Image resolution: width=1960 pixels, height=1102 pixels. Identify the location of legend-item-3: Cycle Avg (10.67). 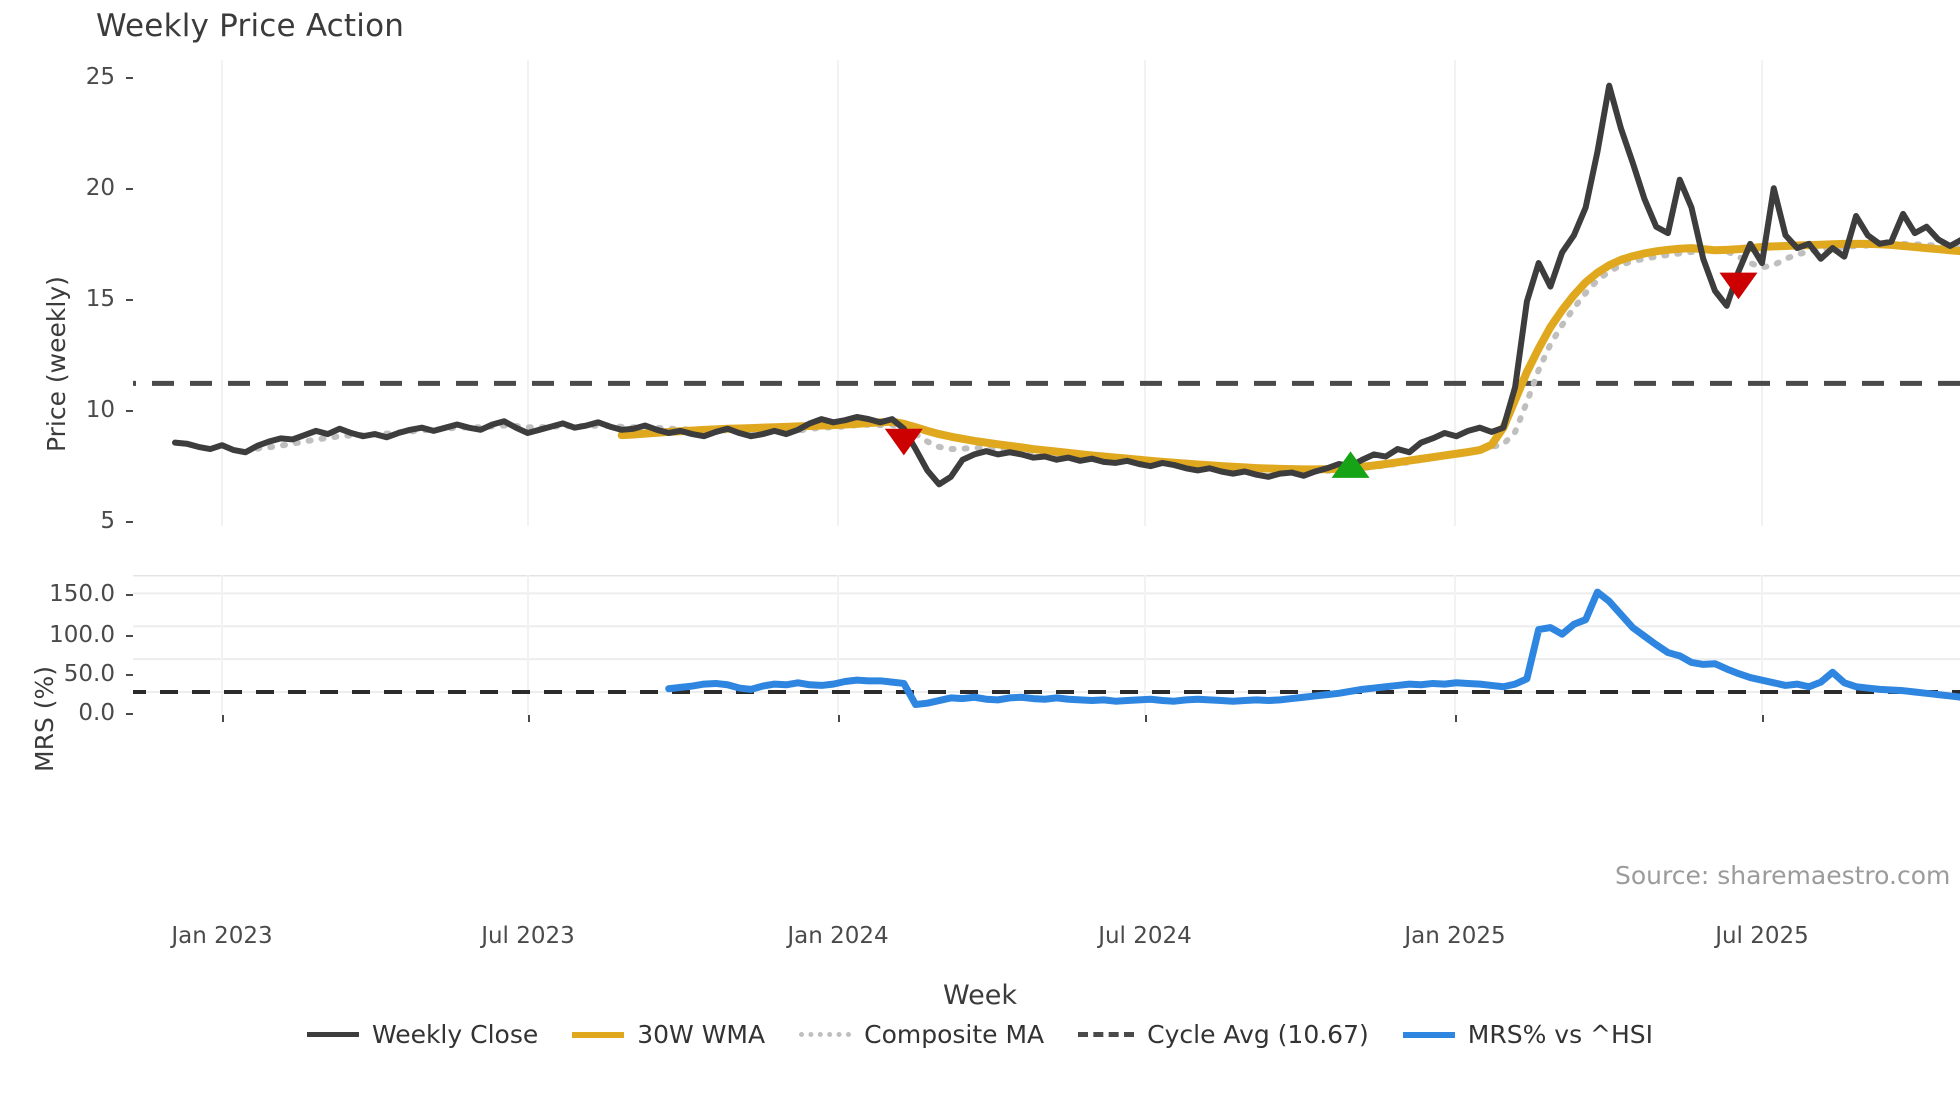
(1223, 1034).